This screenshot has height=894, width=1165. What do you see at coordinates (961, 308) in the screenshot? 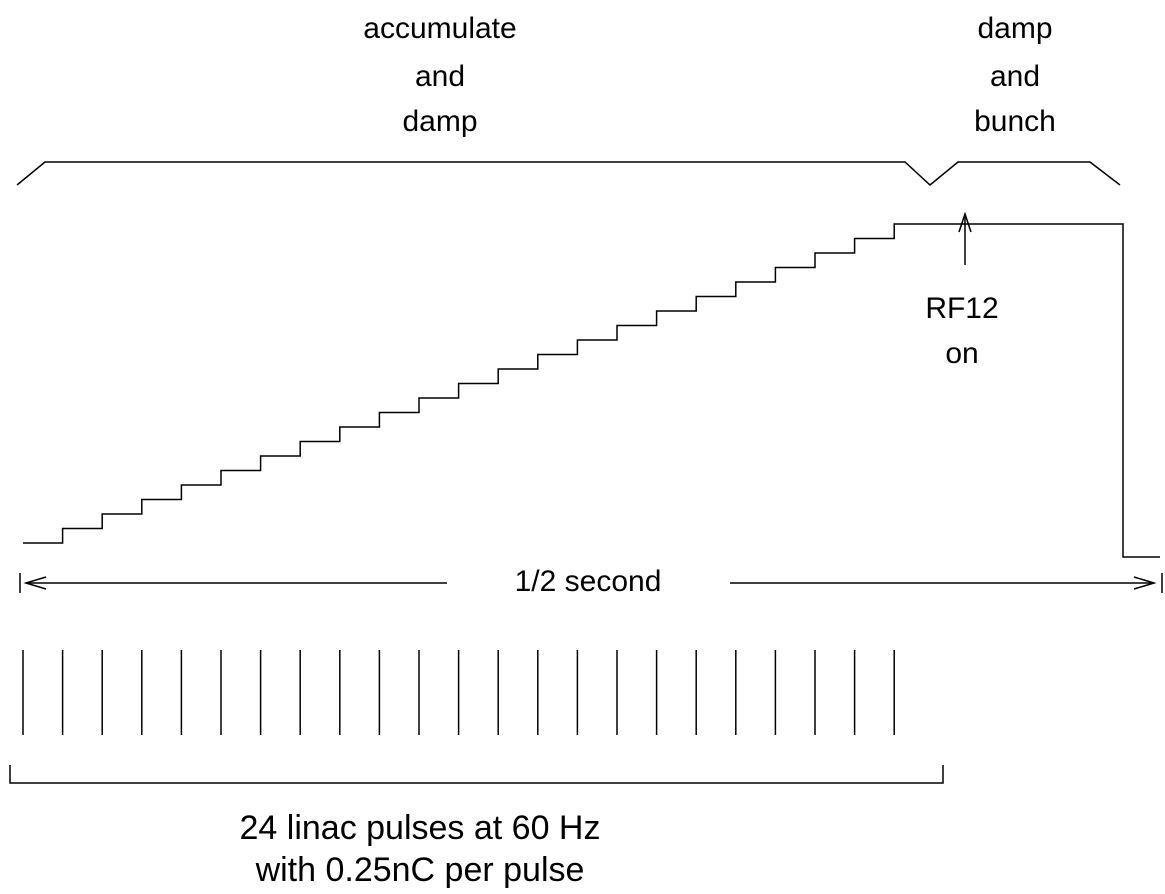
I see `rf-label: RF12` at bounding box center [961, 308].